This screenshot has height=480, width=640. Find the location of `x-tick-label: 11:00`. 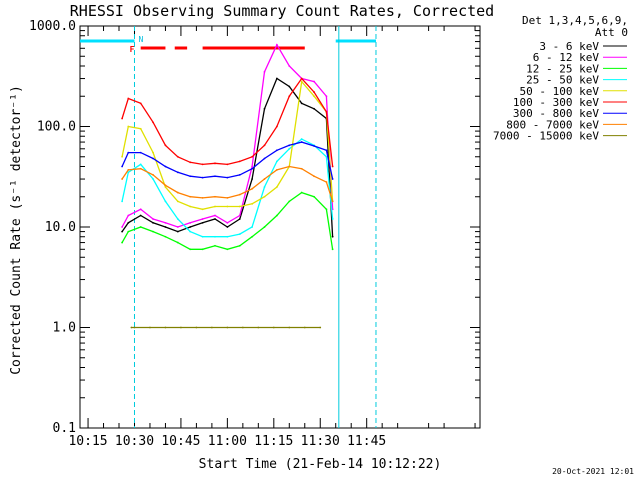

x-tick-label: 11:00 is located at coordinates (227, 441).